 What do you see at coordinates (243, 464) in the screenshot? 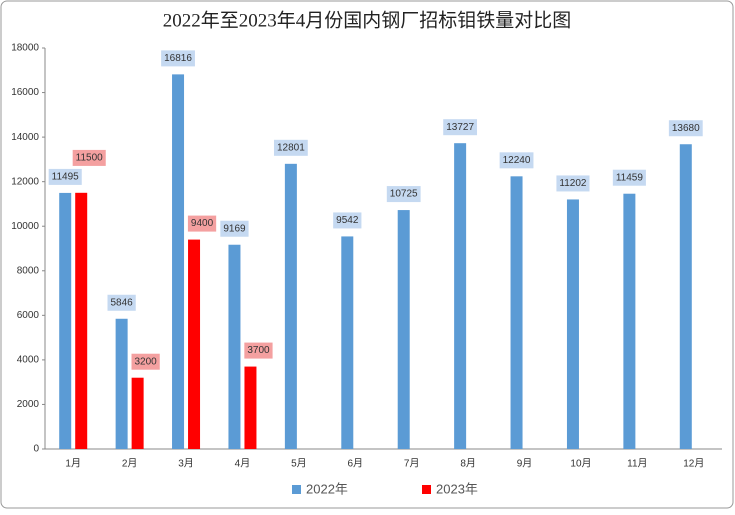
I see `x-tick-label: 4月` at bounding box center [243, 464].